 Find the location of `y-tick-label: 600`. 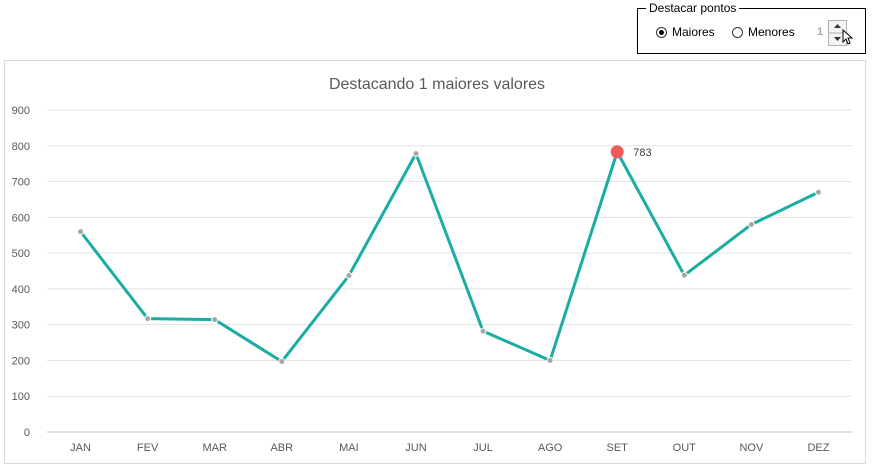

y-tick-label: 600 is located at coordinates (21, 218).